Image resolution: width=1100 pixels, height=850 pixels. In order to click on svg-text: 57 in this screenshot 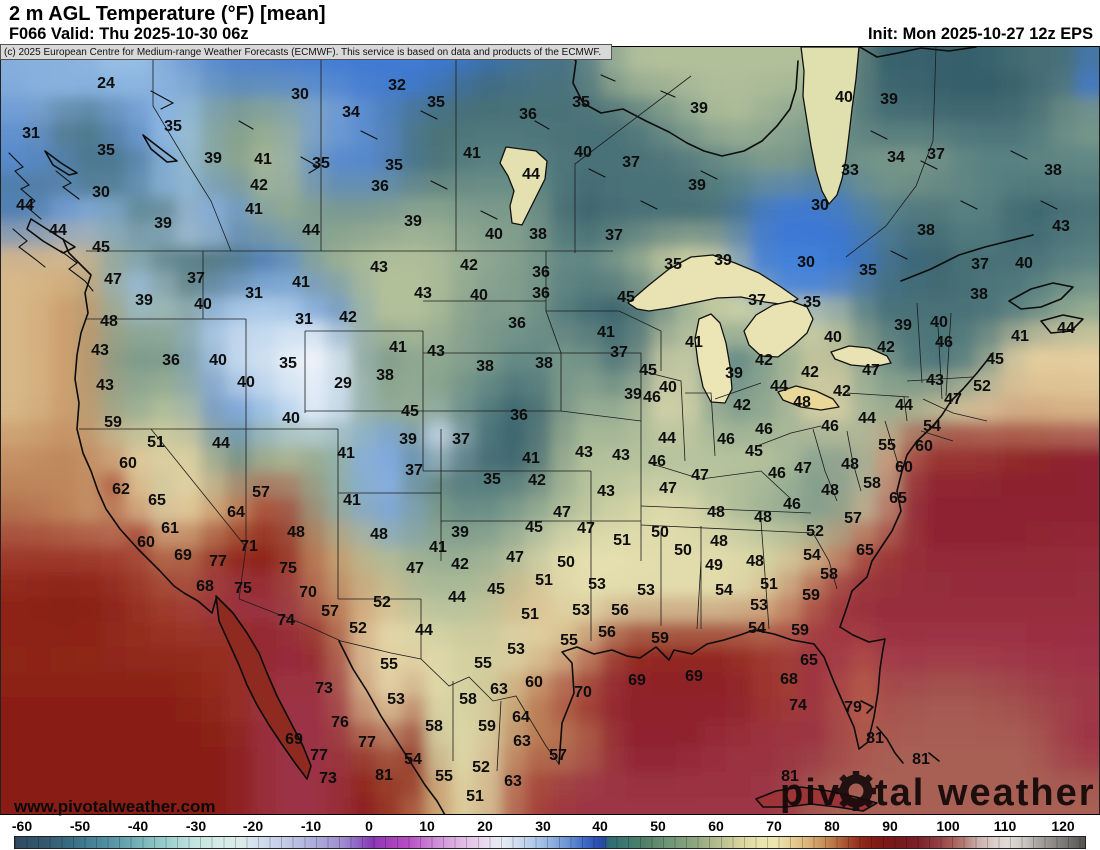, I will do `click(558, 755)`.